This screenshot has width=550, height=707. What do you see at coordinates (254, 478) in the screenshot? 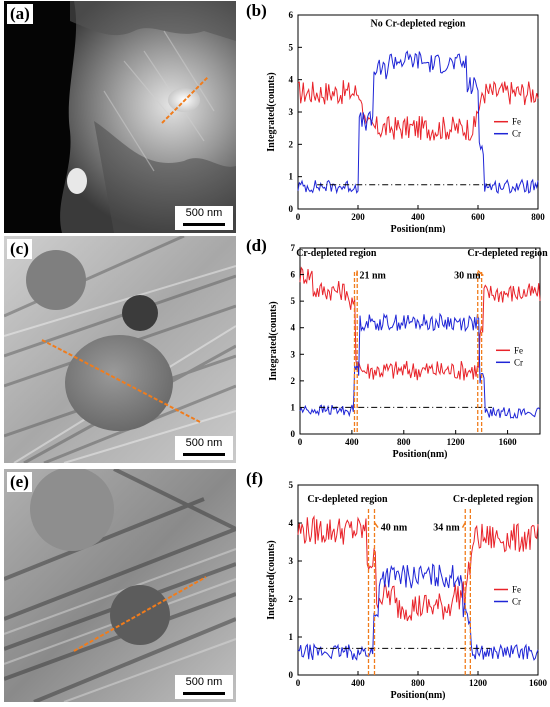
I see `panel-label-f: (f)` at bounding box center [254, 478].